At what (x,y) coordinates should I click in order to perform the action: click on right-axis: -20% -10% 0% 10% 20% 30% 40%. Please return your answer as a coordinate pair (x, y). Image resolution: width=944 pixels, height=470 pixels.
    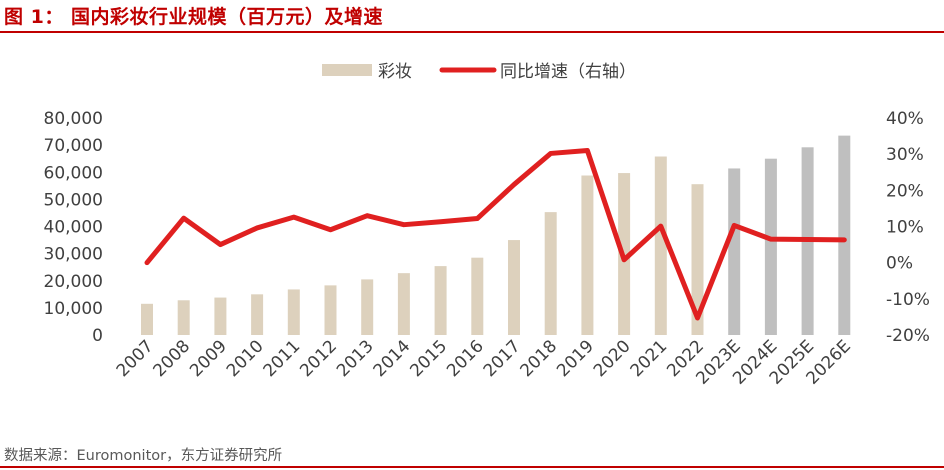
    Looking at the image, I should click on (908, 227).